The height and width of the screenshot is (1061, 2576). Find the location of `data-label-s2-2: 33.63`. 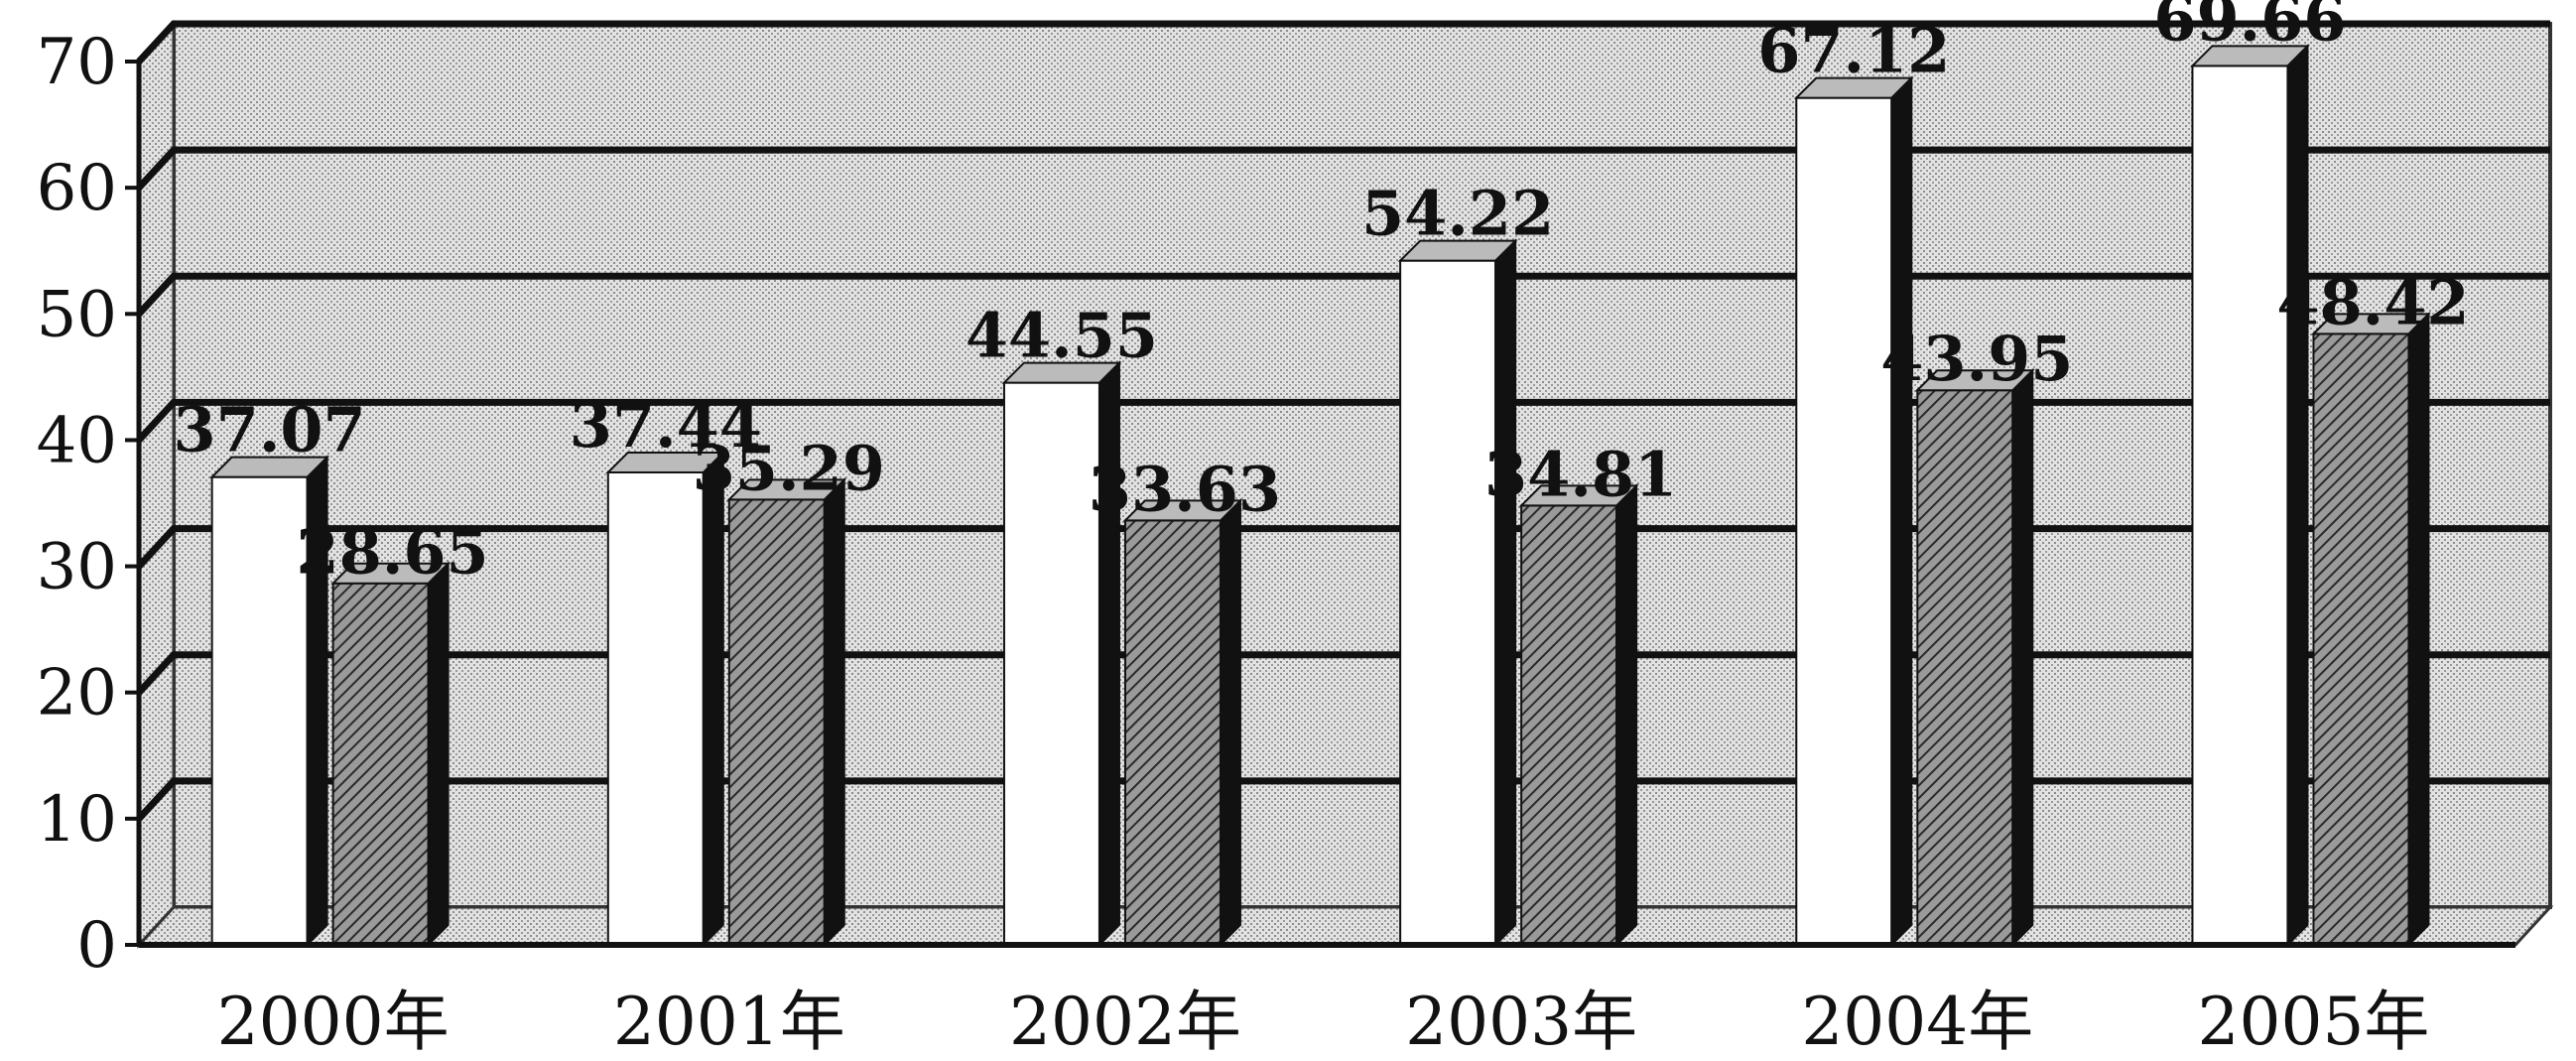

data-label-s2-2: 33.63 is located at coordinates (1185, 489).